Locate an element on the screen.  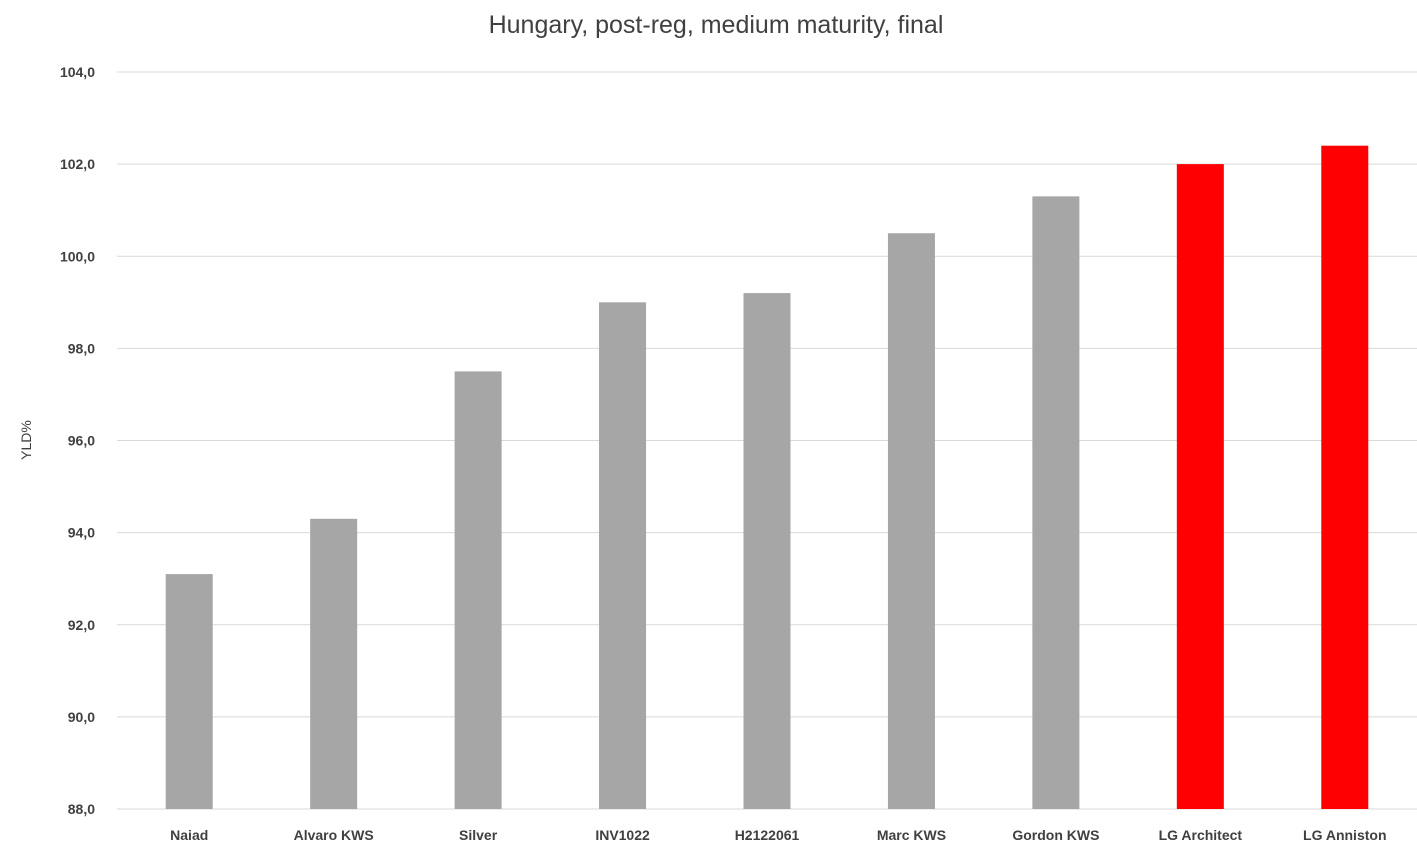
y-tick-label: 88,0 is located at coordinates (81, 809).